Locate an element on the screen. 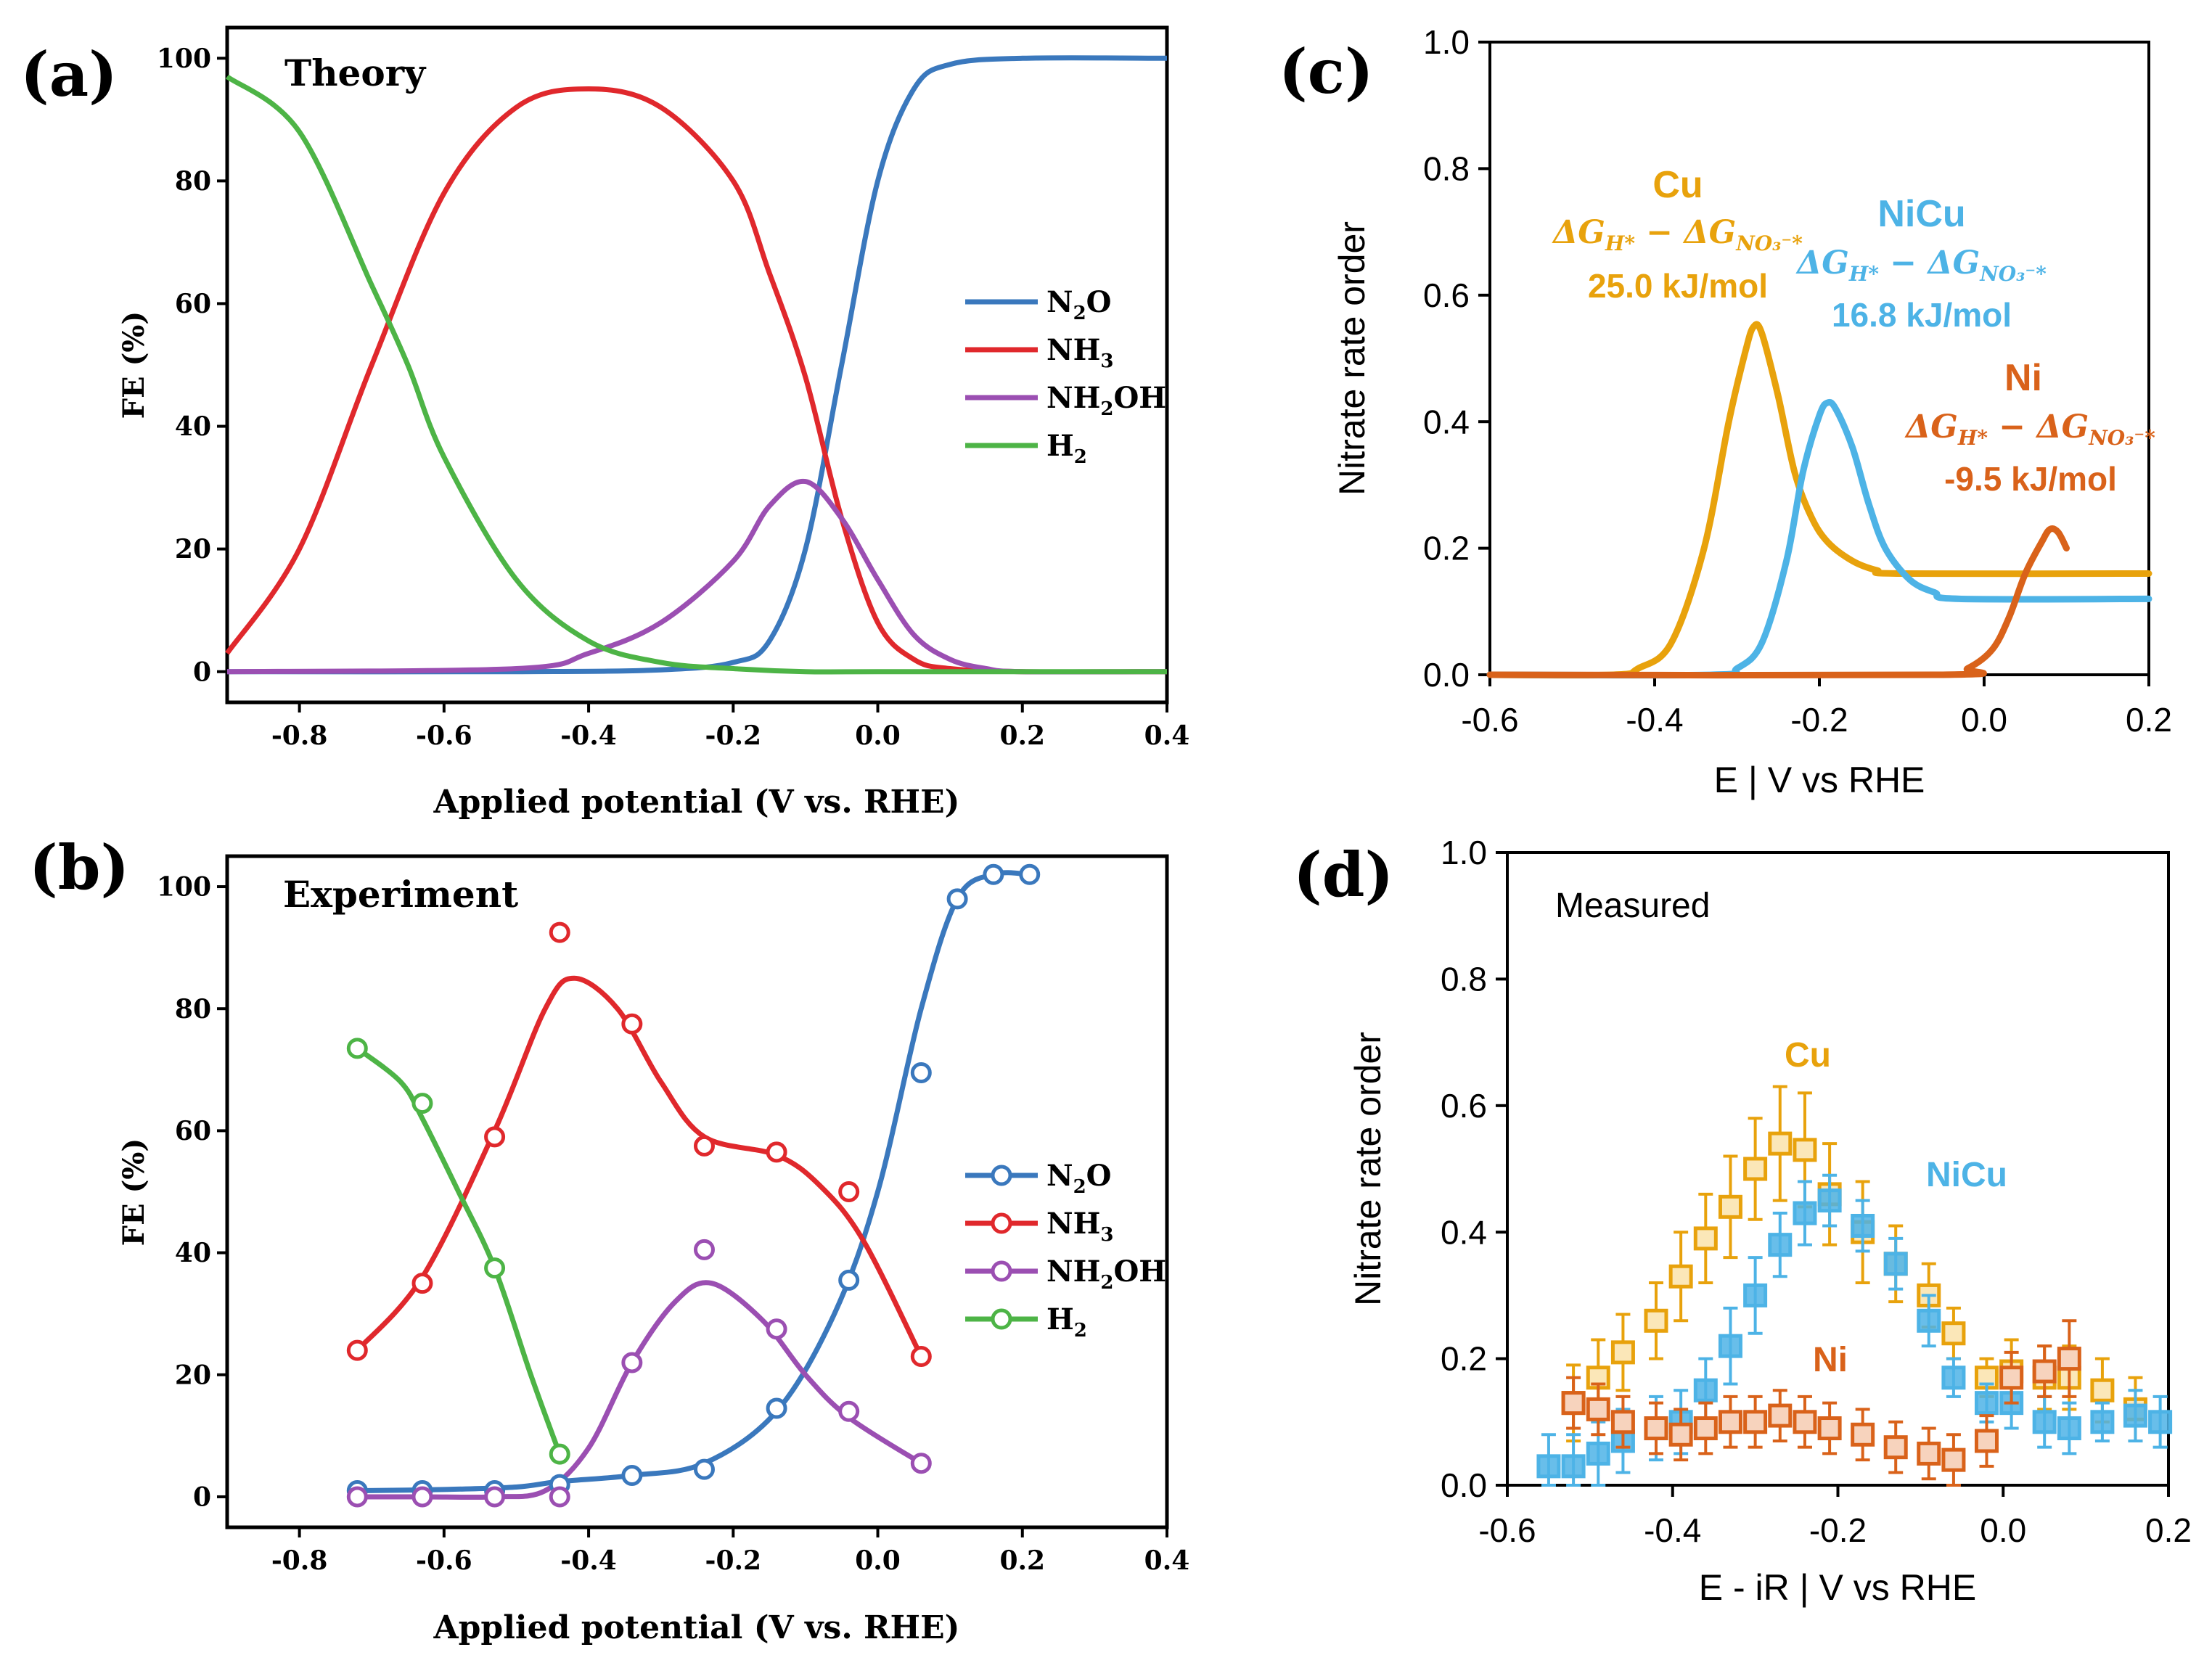  y-tick-label: 40 is located at coordinates (193, 426).